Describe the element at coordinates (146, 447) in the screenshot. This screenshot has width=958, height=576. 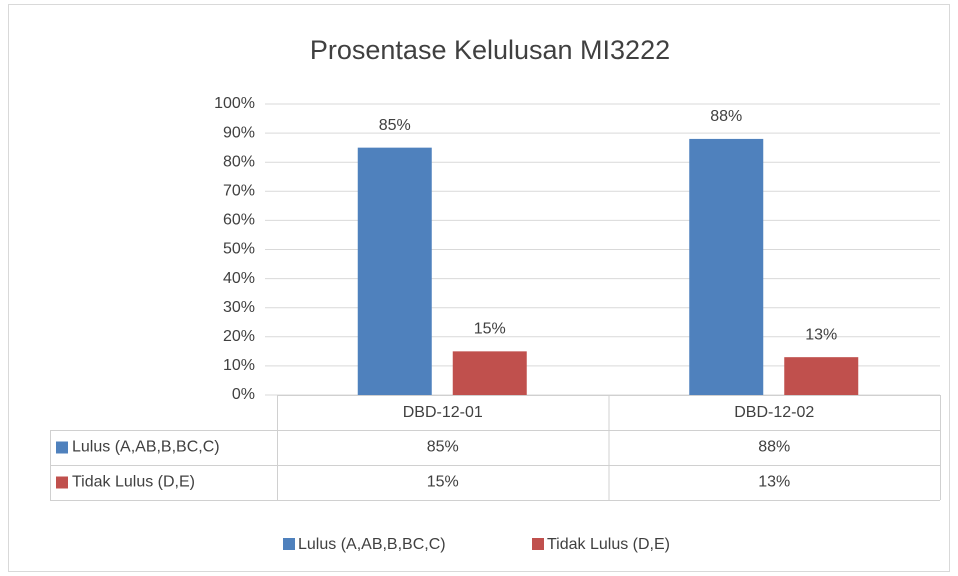
I see `table-row-label: Lulus (A,AB,B,BC,C)` at that location.